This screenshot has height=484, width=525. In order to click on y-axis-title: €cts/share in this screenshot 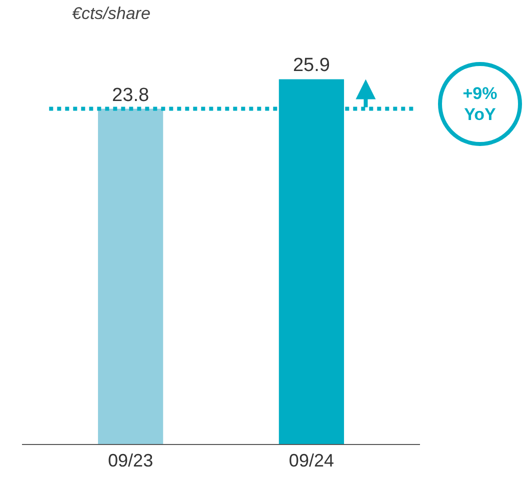, I will do `click(111, 13)`.